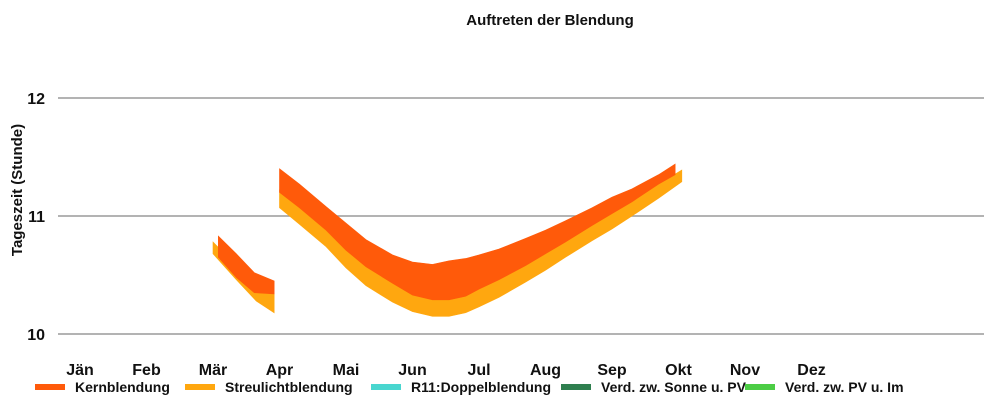 This screenshot has width=1000, height=400. What do you see at coordinates (576, 387) in the screenshot?
I see `legend-swatch-verd-zw-sonne-u-pv` at bounding box center [576, 387].